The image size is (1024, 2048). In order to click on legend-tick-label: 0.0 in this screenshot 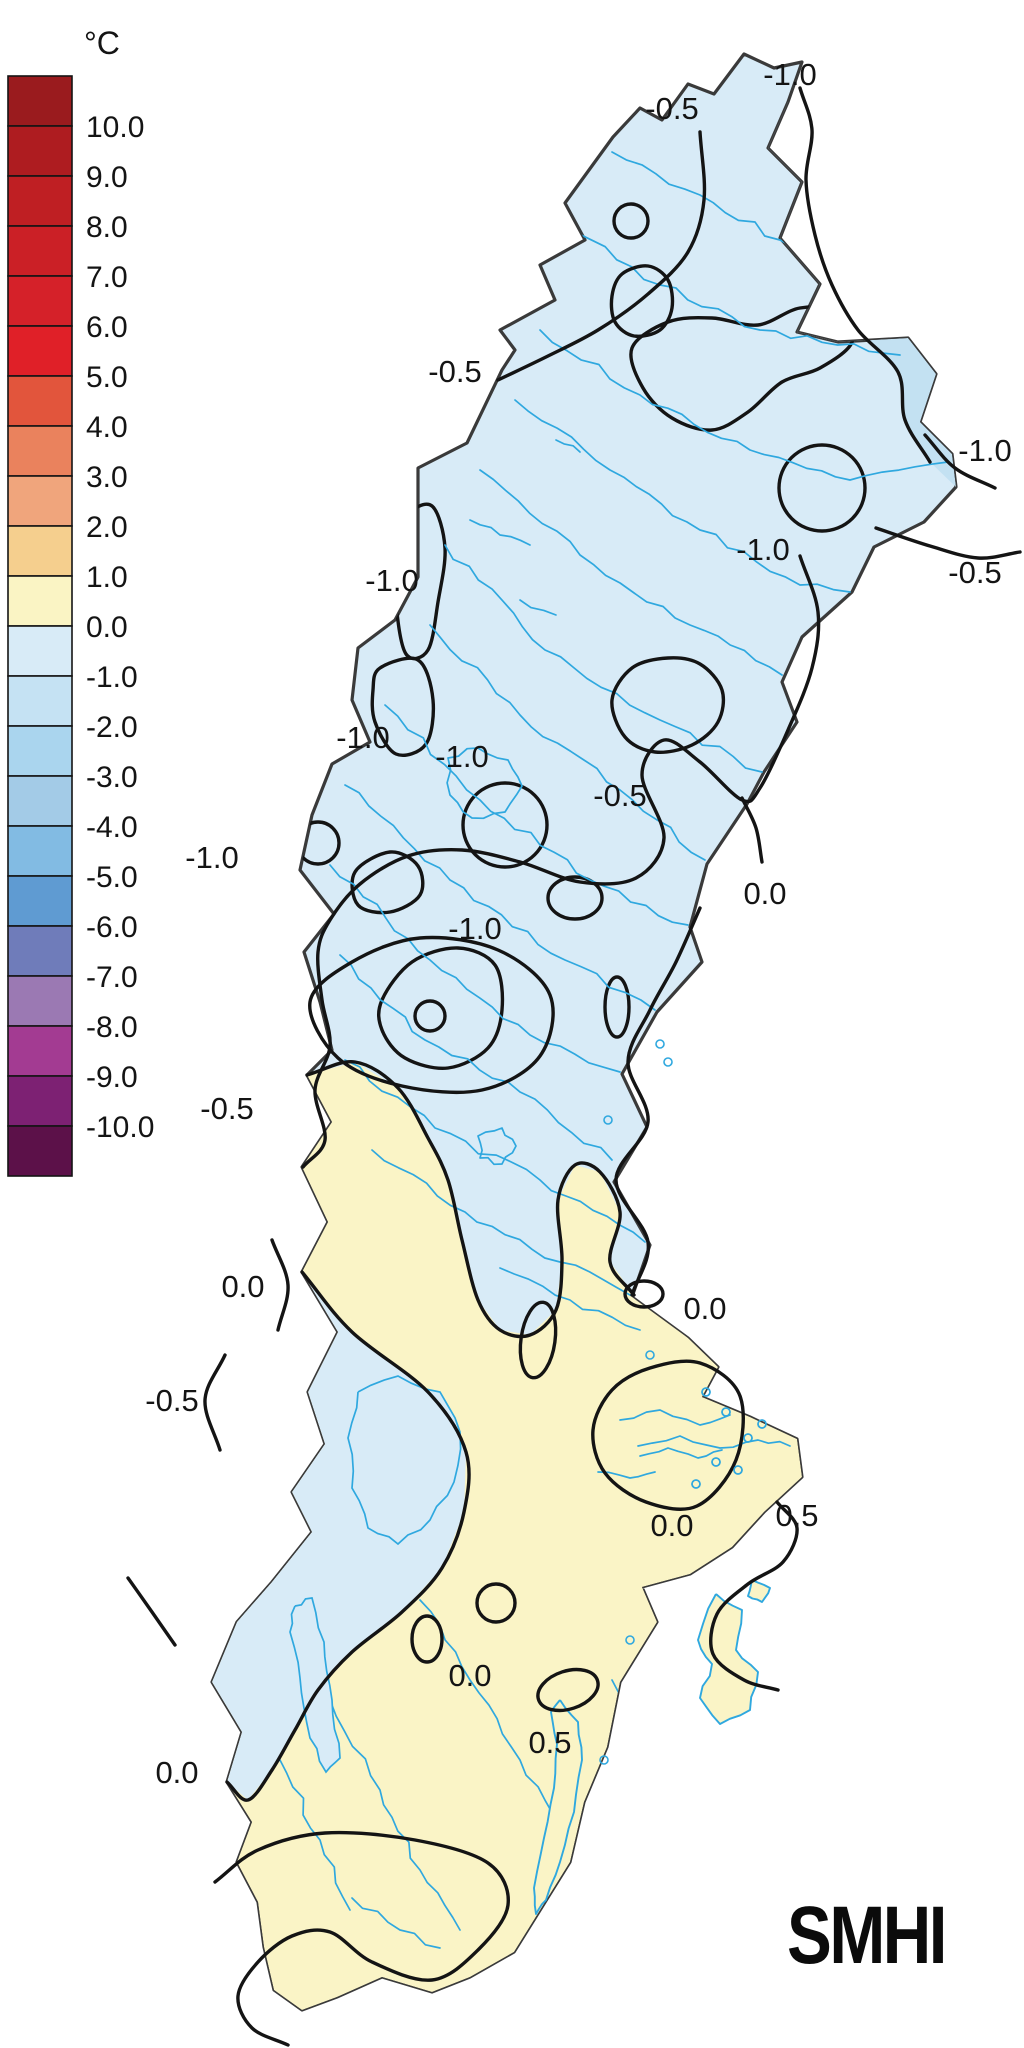, I will do `click(107, 627)`.